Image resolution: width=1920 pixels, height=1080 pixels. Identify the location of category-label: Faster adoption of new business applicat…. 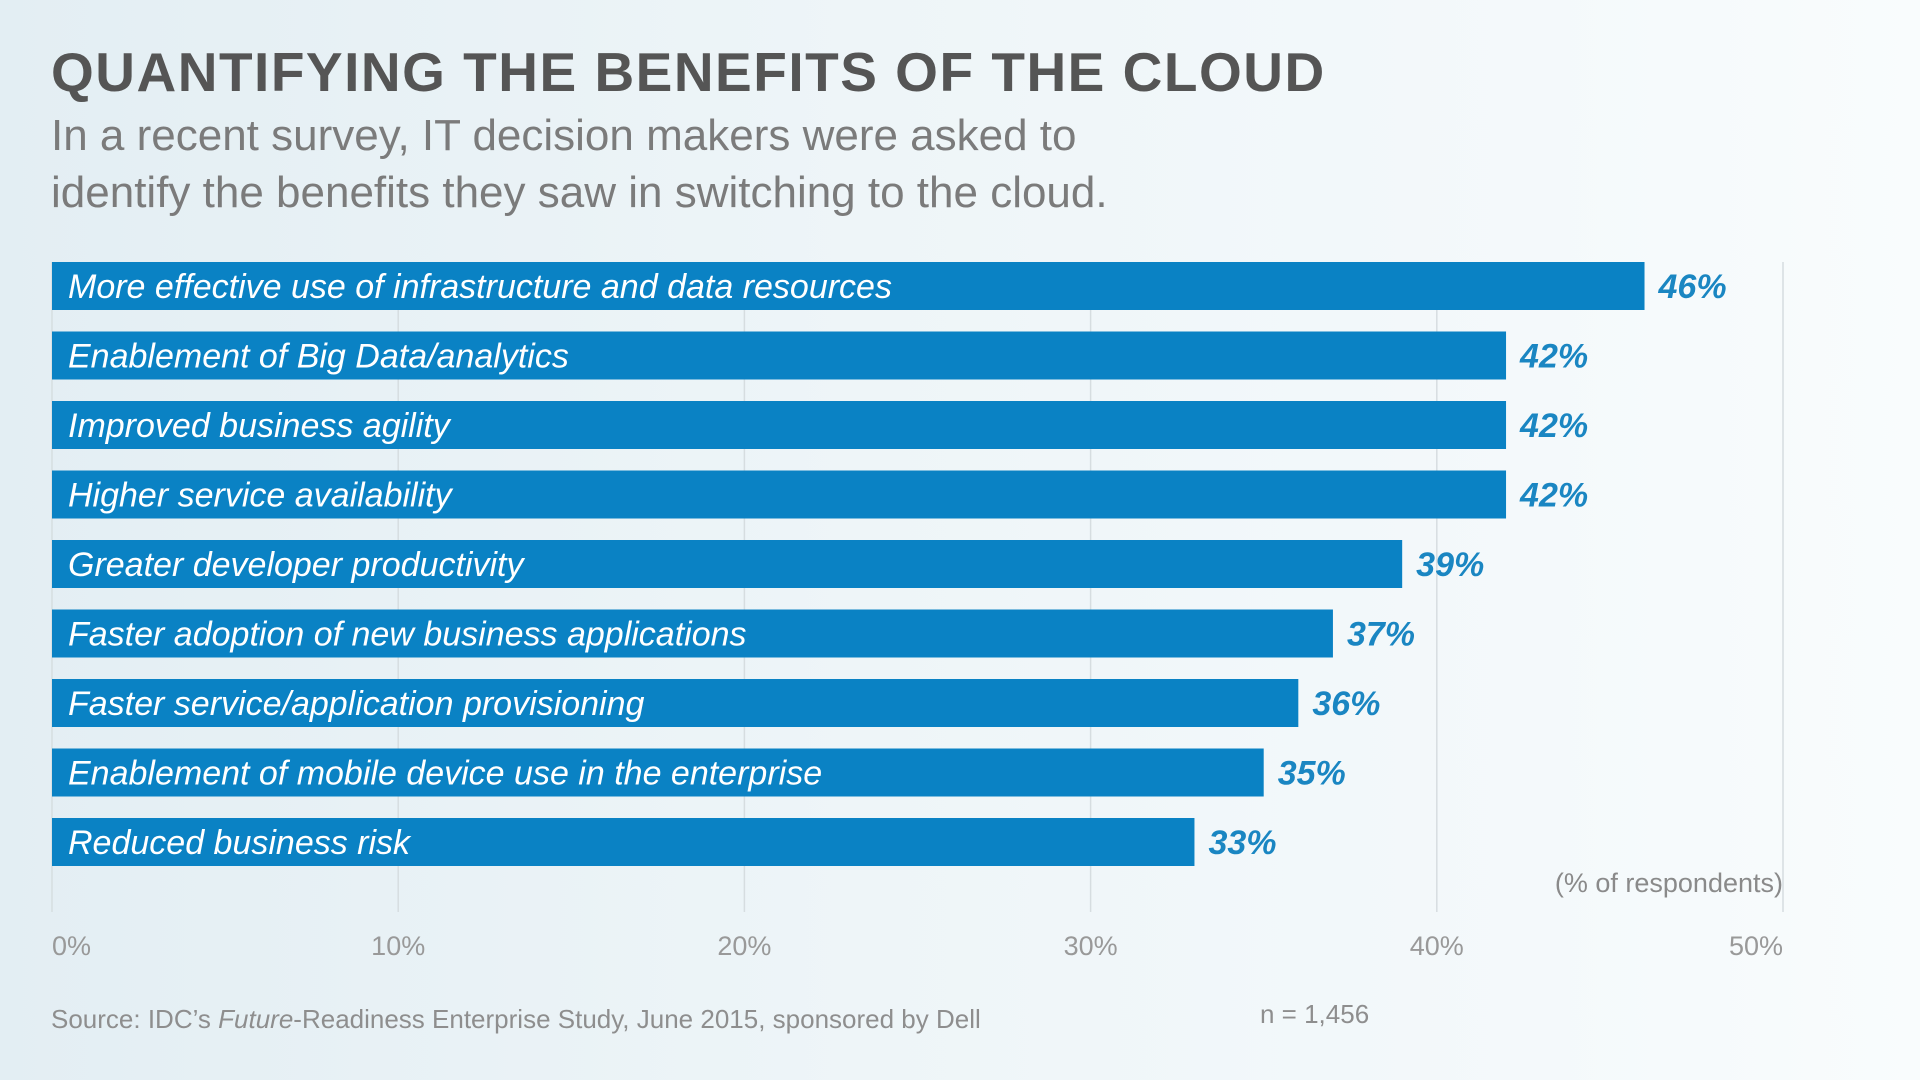
(407, 635).